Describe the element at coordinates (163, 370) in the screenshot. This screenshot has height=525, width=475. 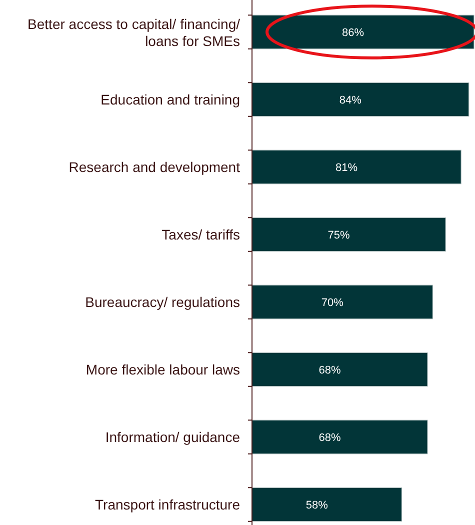
I see `y-tick-label: More flexible labour laws` at that location.